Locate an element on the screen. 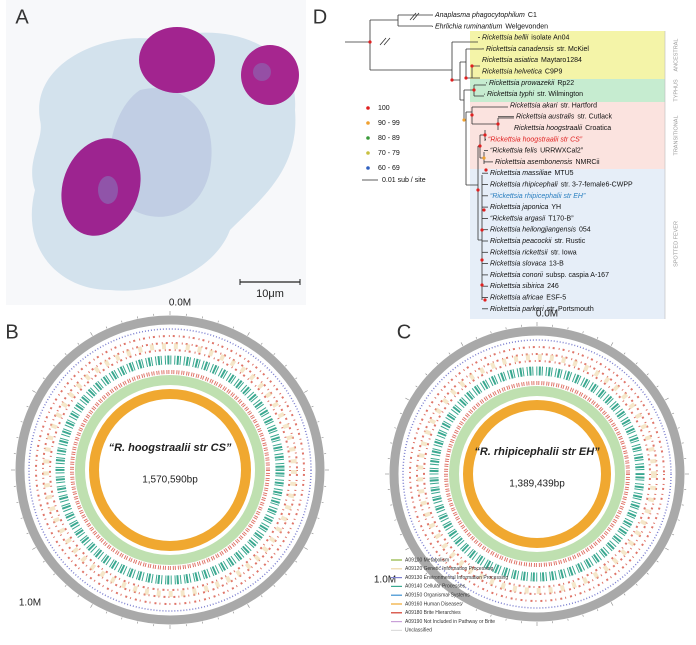 This screenshot has height=645, width=696. ring-pale is located at coordinates (537, 474).